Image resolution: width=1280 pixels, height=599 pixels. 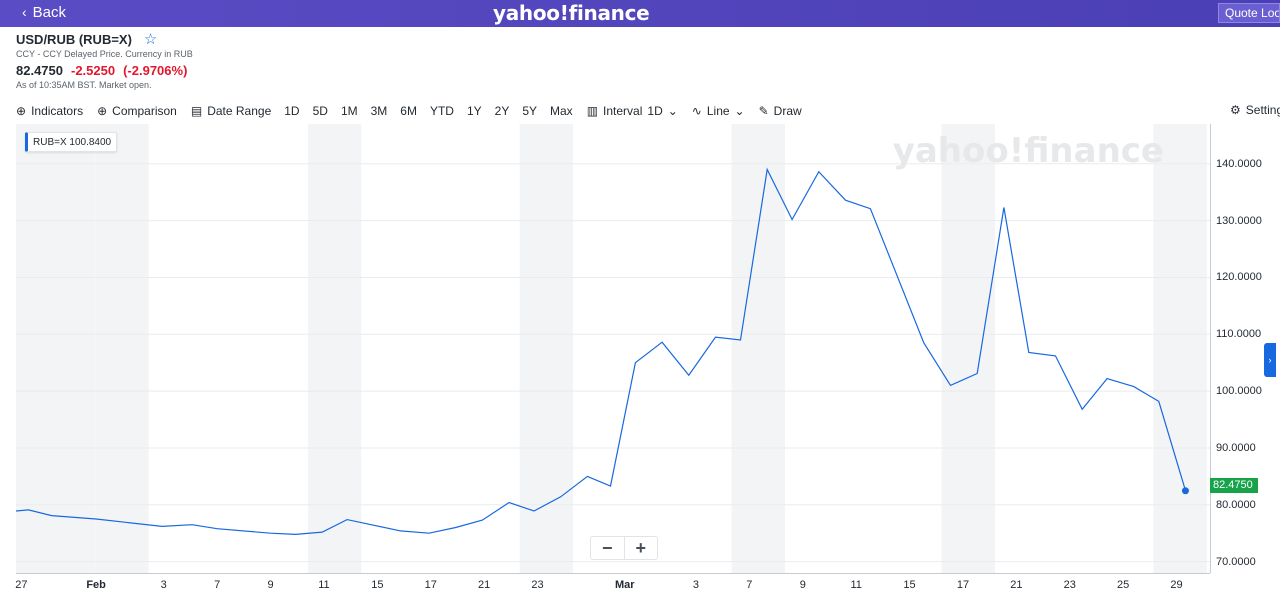 What do you see at coordinates (502, 111) in the screenshot?
I see `range-2y: 2Y` at bounding box center [502, 111].